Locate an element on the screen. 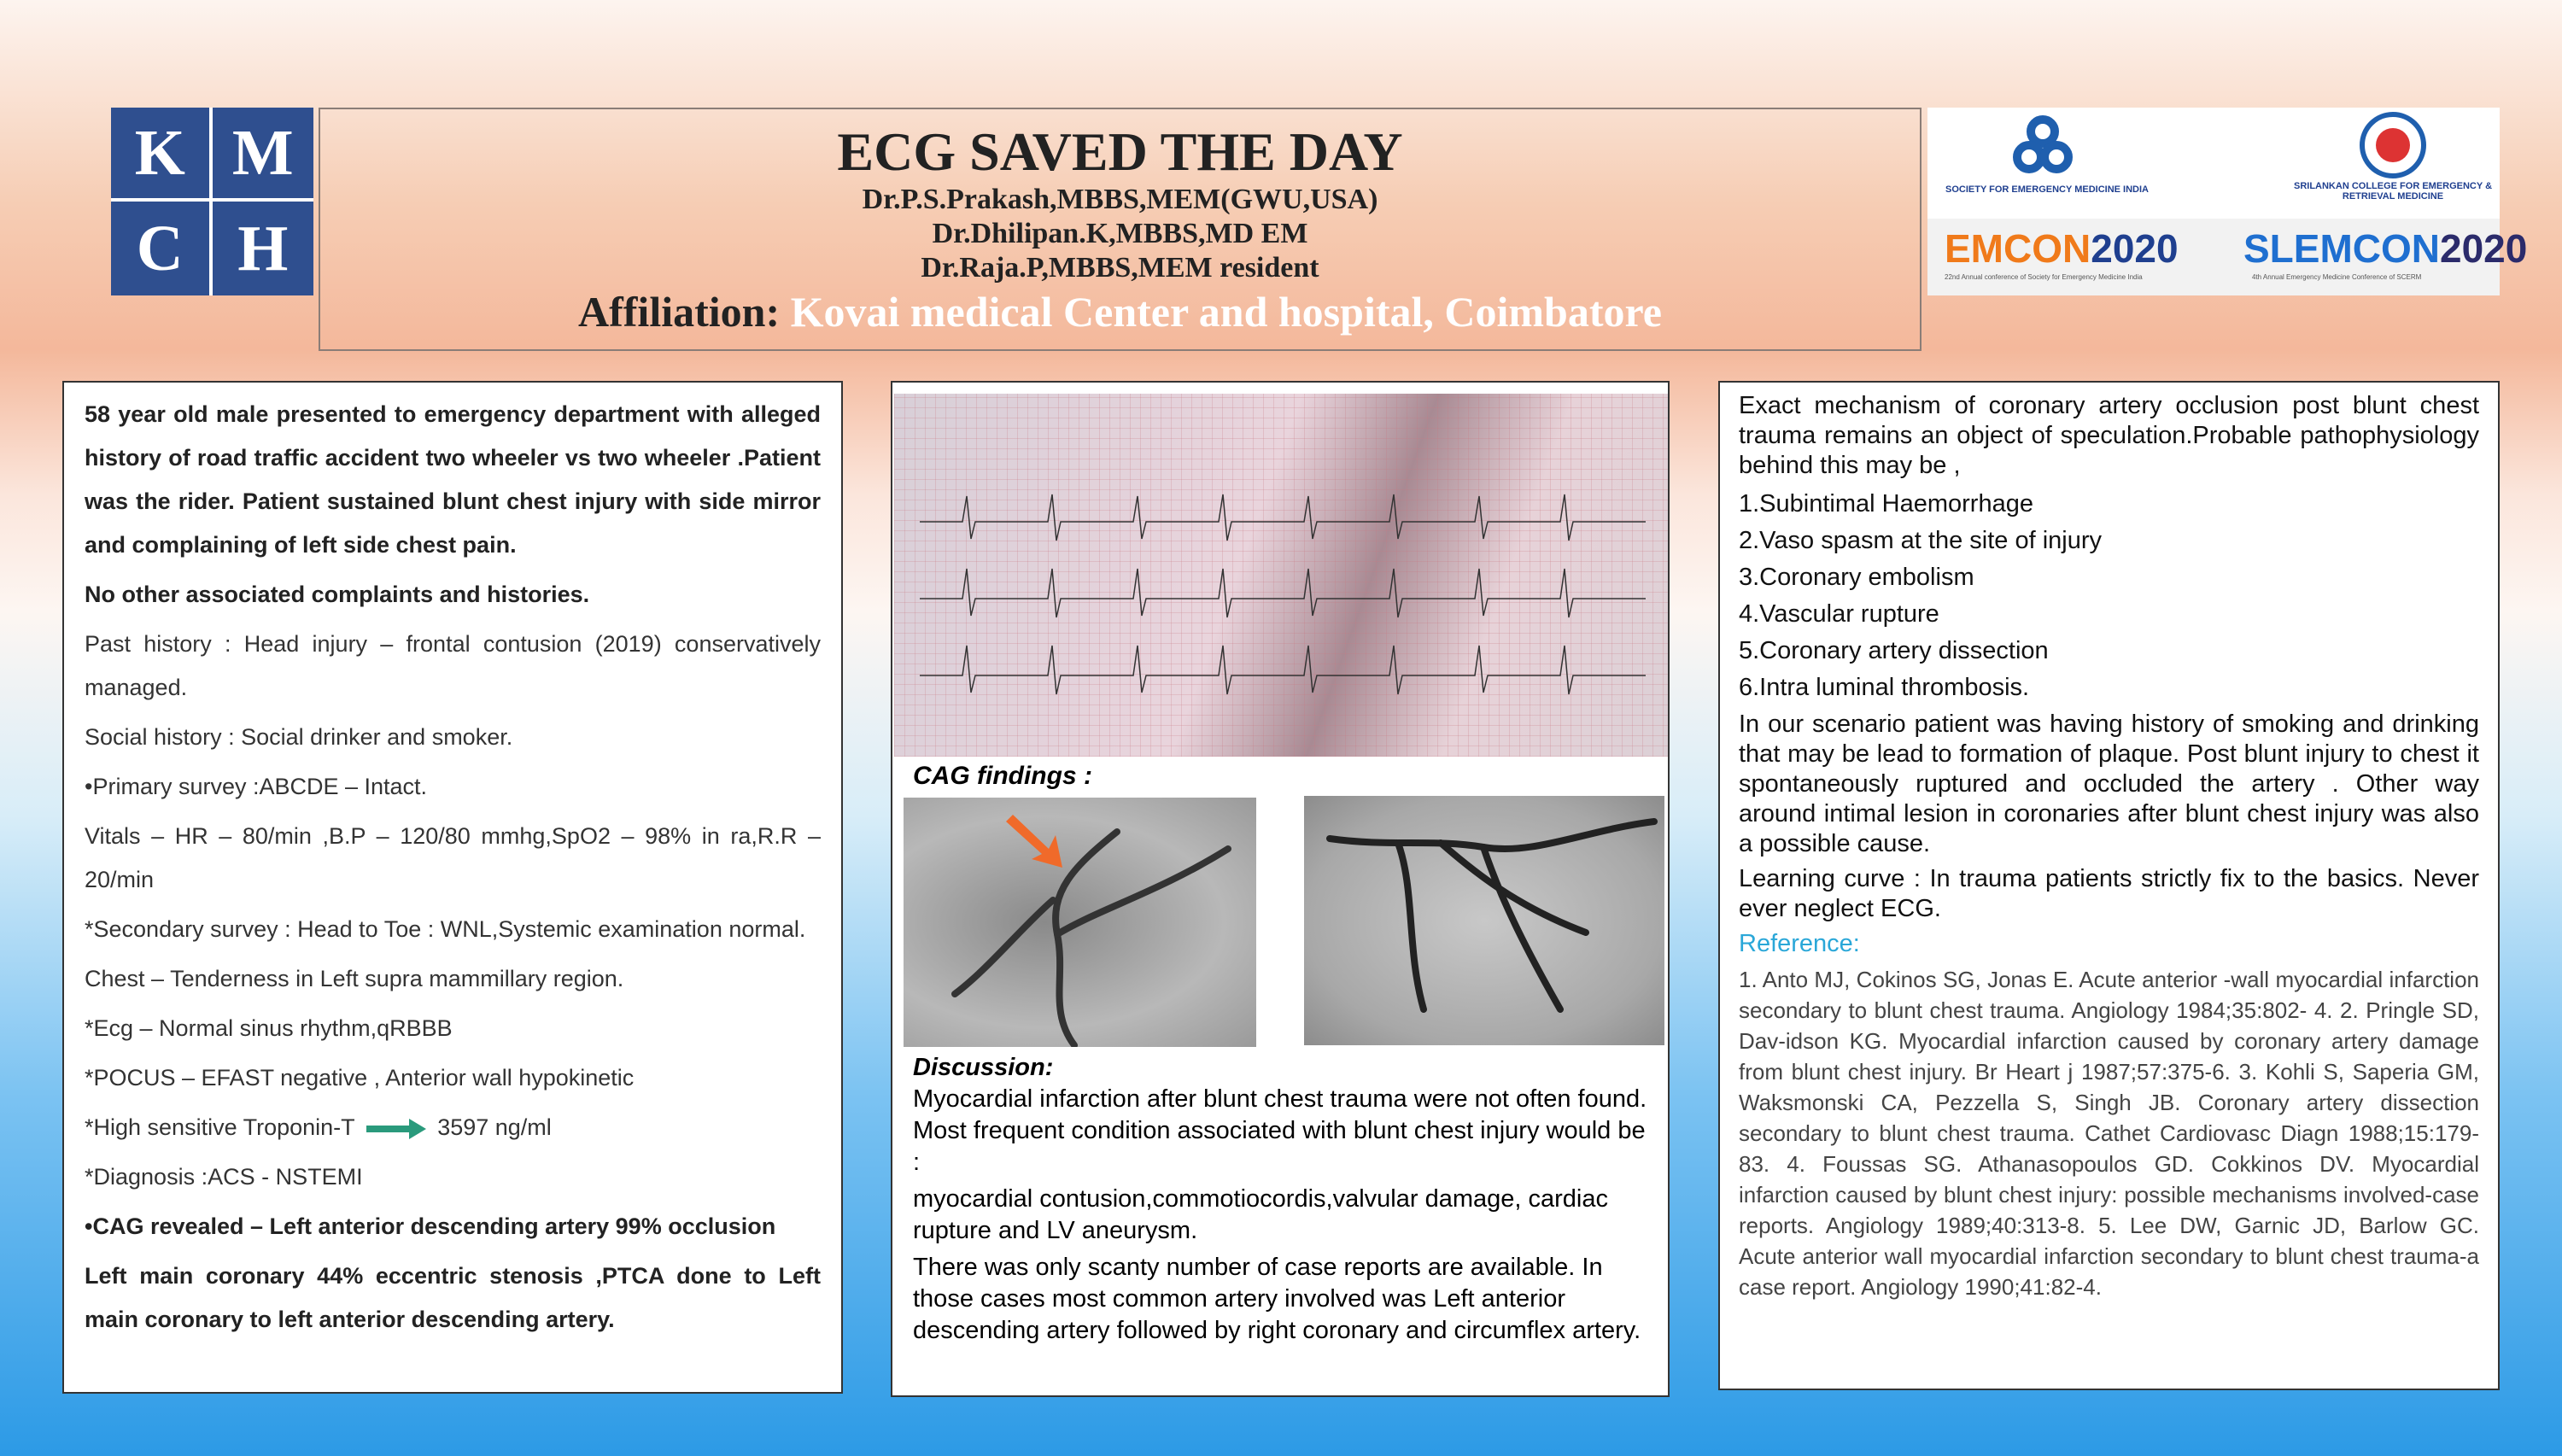  kmch-logo: K M C H is located at coordinates (212, 202).